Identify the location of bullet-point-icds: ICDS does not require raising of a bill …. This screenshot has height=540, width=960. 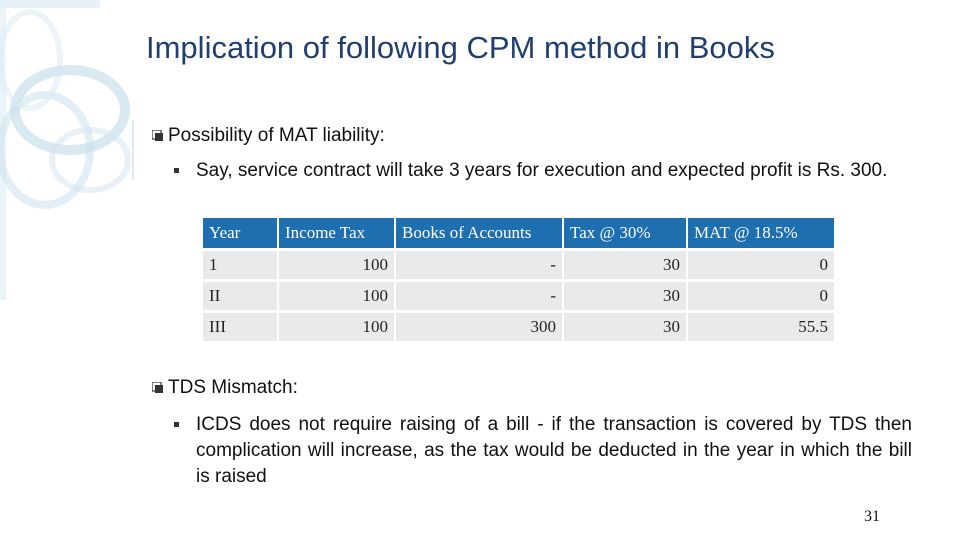
(543, 451).